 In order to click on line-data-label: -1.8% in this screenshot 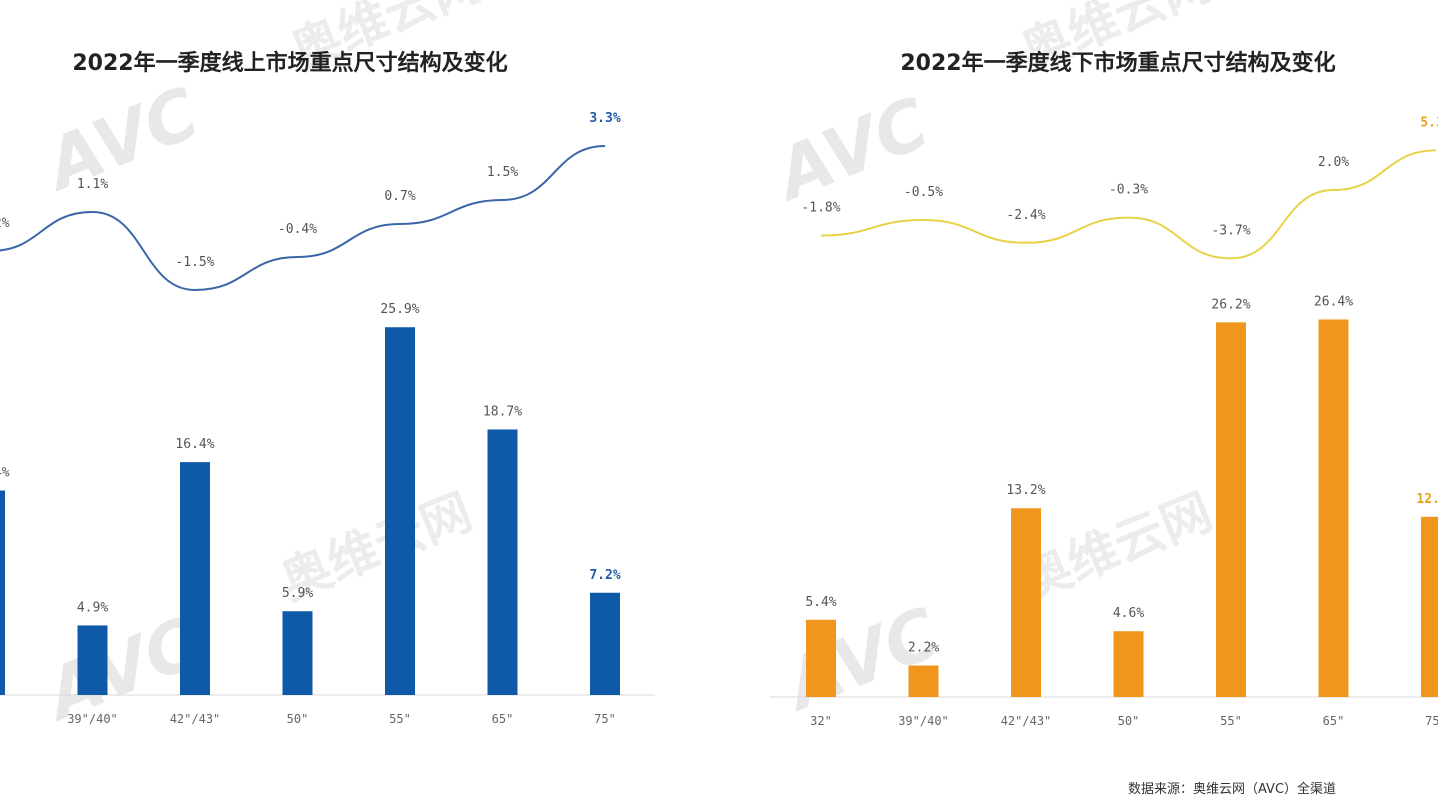, I will do `click(820, 208)`.